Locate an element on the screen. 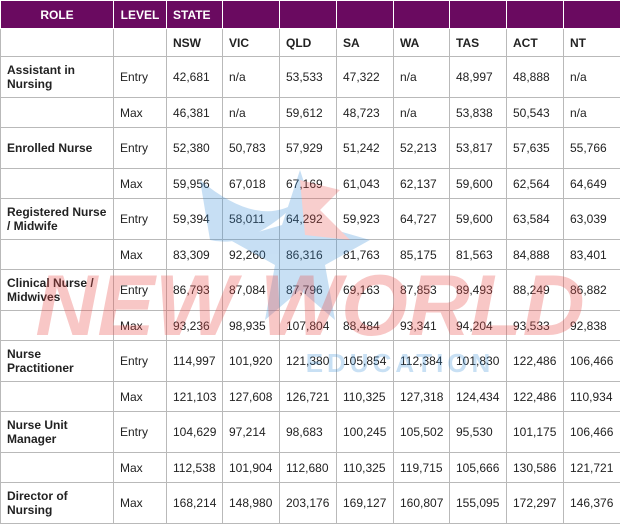  salary-cell: 61,043 is located at coordinates (365, 184).